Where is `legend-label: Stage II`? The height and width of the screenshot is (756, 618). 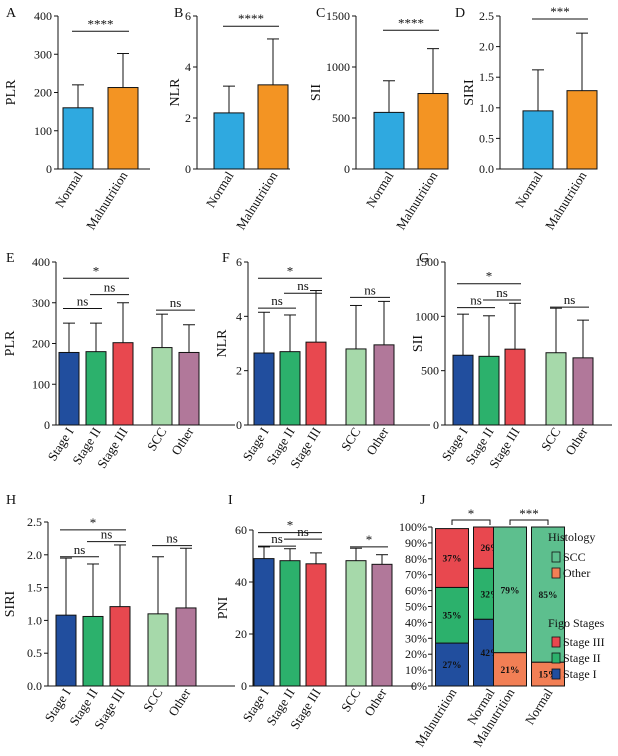 legend-label: Stage II is located at coordinates (582, 658).